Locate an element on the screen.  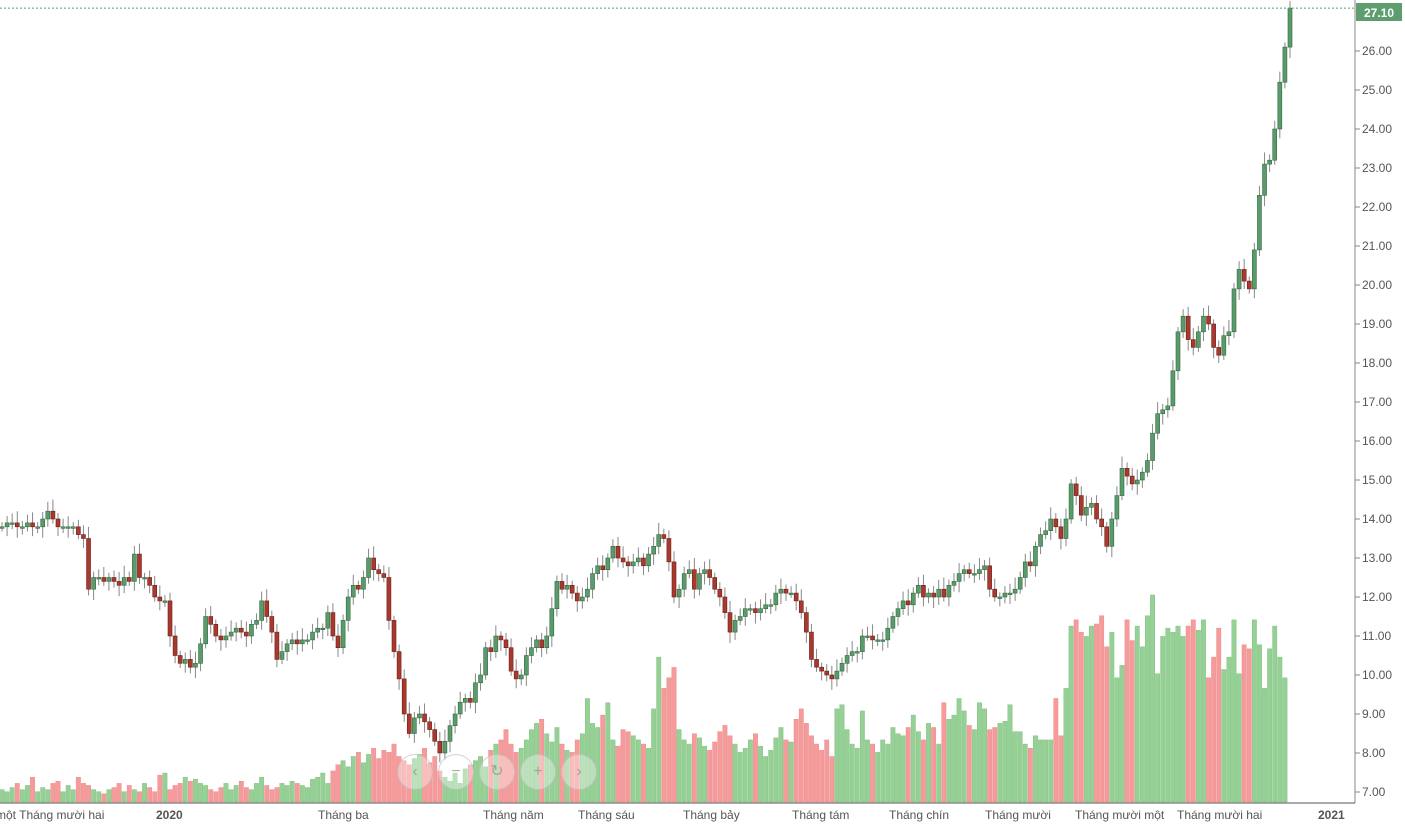
zoom-in-button: + is located at coordinates (538, 772).